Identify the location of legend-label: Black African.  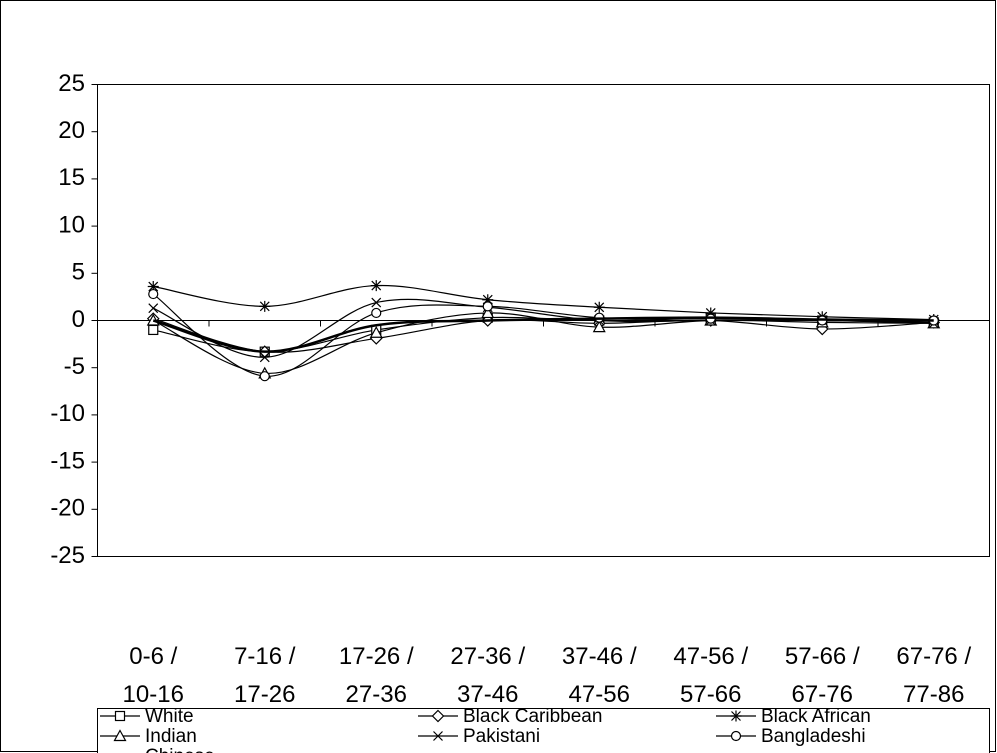
(816, 716).